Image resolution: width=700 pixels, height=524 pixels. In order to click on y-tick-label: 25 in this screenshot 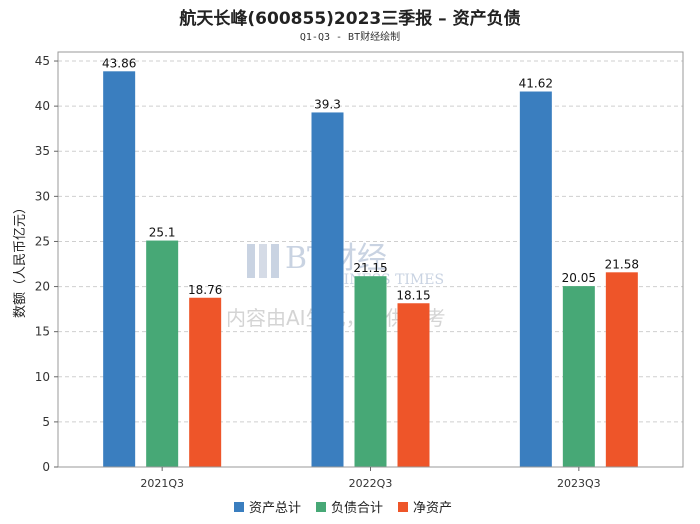, I will do `click(42, 241)`.